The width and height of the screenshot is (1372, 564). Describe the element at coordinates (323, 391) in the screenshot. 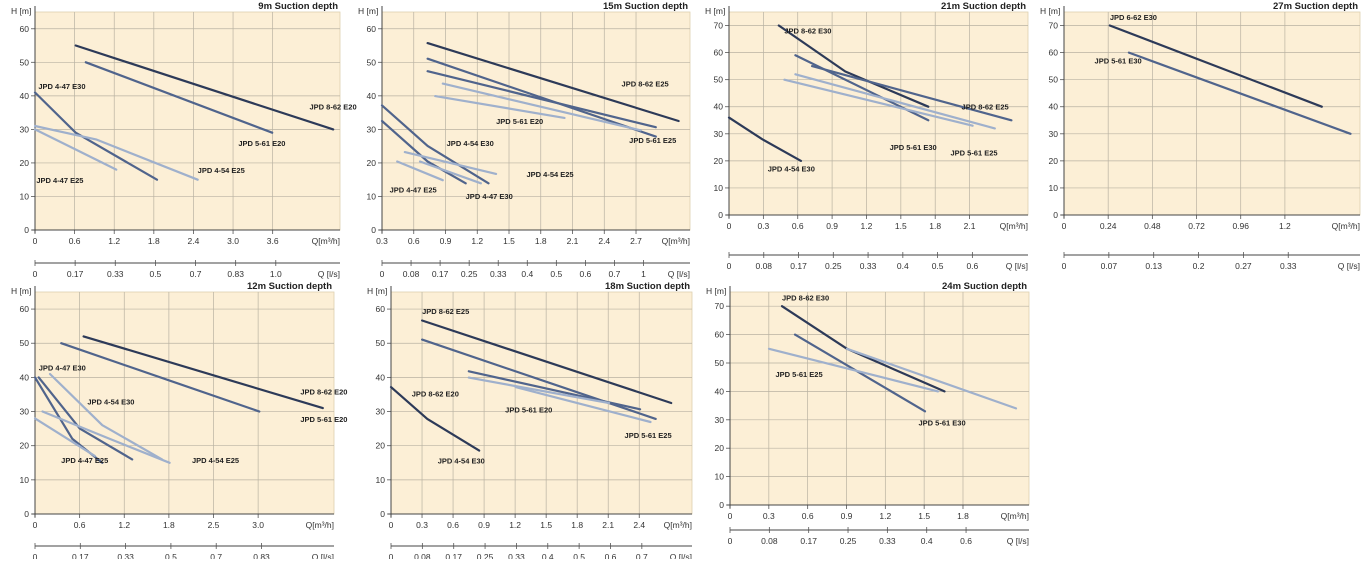

I see `series-label: JPD 8-62 E20` at that location.